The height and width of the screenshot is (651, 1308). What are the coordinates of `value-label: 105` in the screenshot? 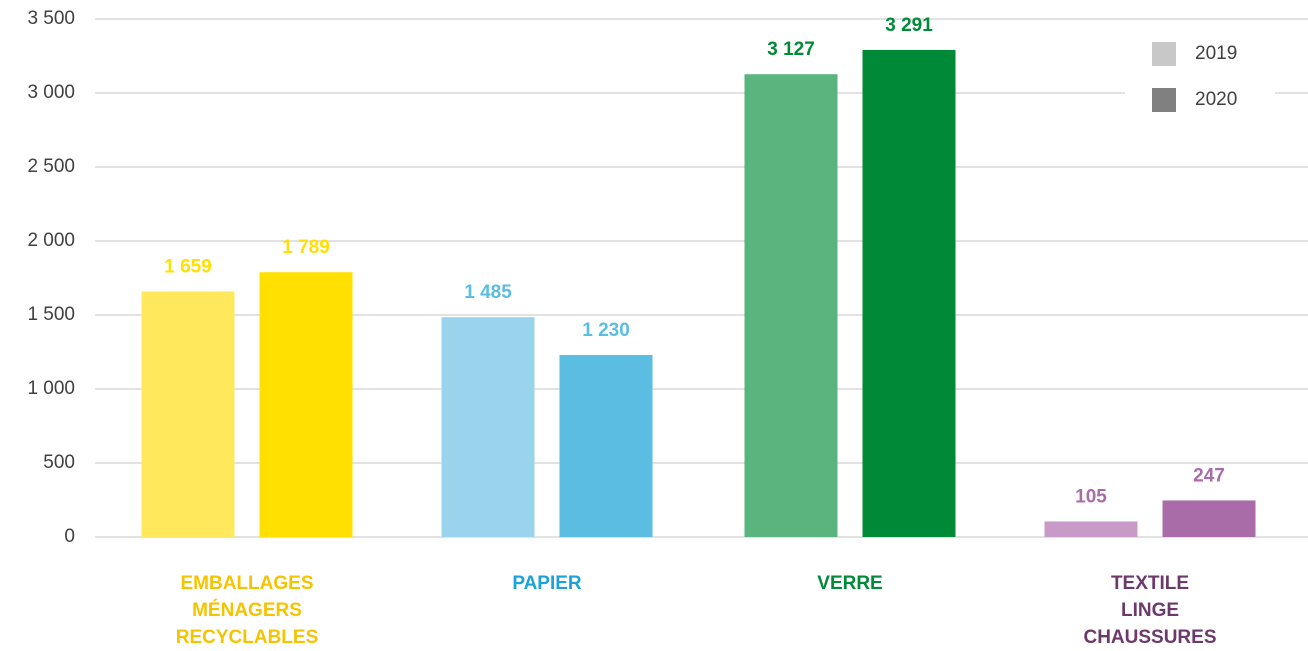 It's located at (1091, 496).